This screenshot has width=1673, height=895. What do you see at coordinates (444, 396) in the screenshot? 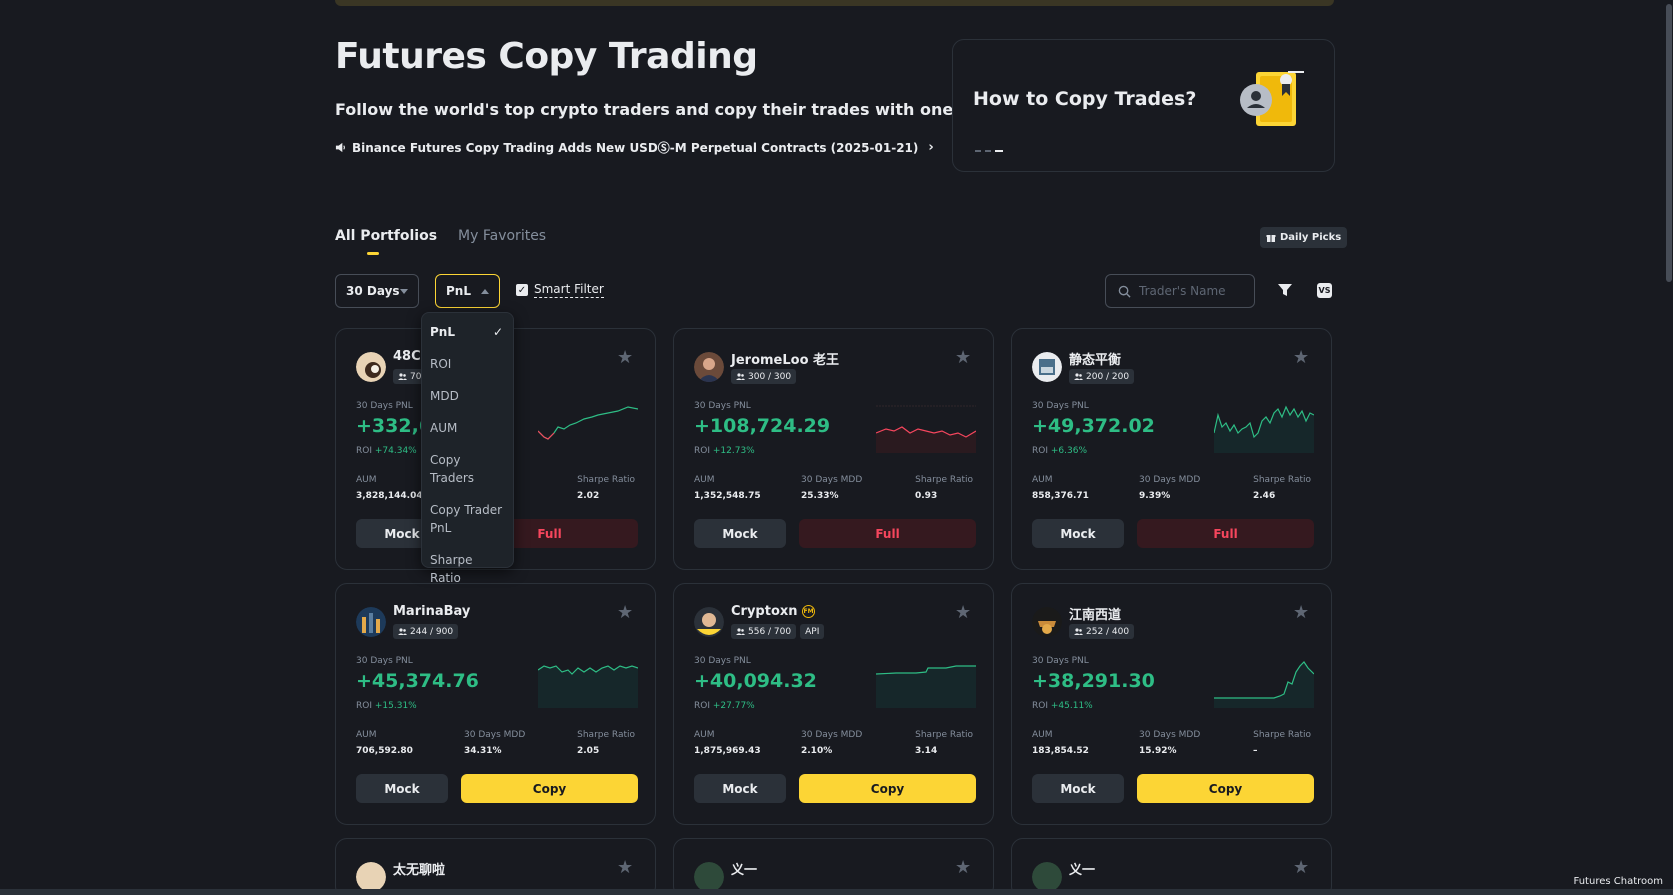
I see `sort-option-mdd: MDD` at bounding box center [444, 396].